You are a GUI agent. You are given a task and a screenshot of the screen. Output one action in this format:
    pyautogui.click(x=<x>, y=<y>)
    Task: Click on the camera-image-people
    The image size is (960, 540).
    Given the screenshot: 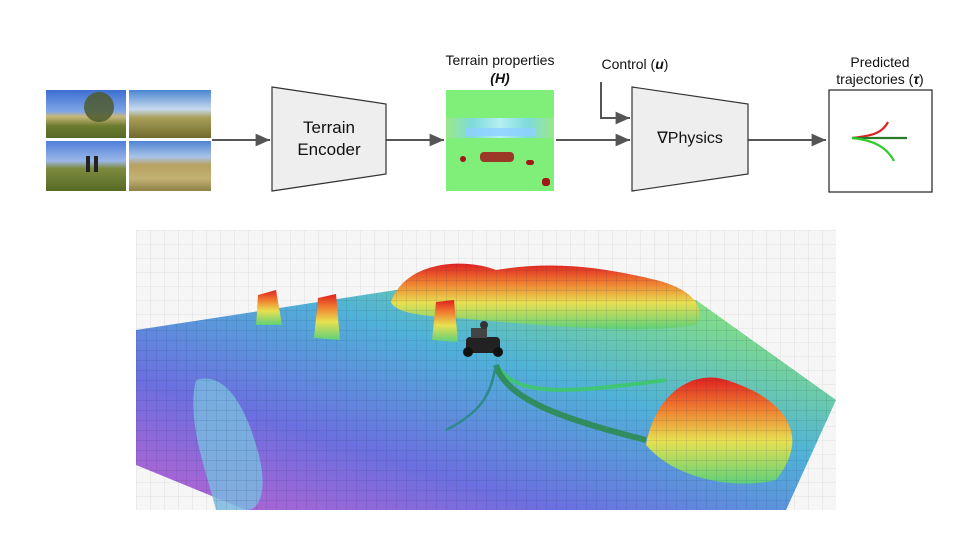 What is the action you would take?
    pyautogui.click(x=86, y=166)
    